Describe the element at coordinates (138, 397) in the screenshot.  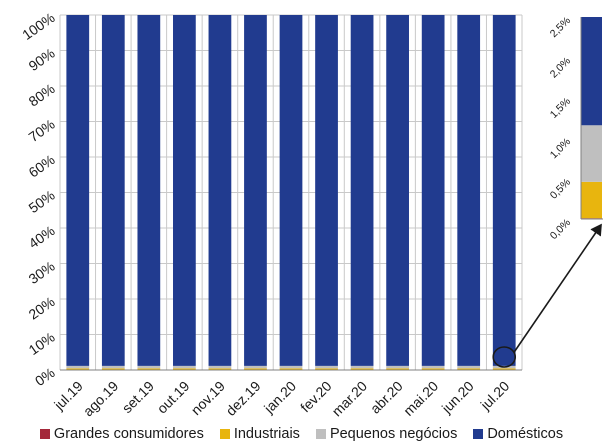
I see `x-tick-label: set.19` at that location.